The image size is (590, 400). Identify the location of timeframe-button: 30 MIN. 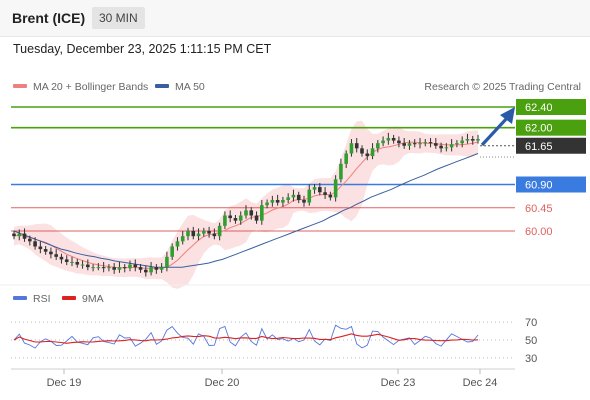
(118, 18).